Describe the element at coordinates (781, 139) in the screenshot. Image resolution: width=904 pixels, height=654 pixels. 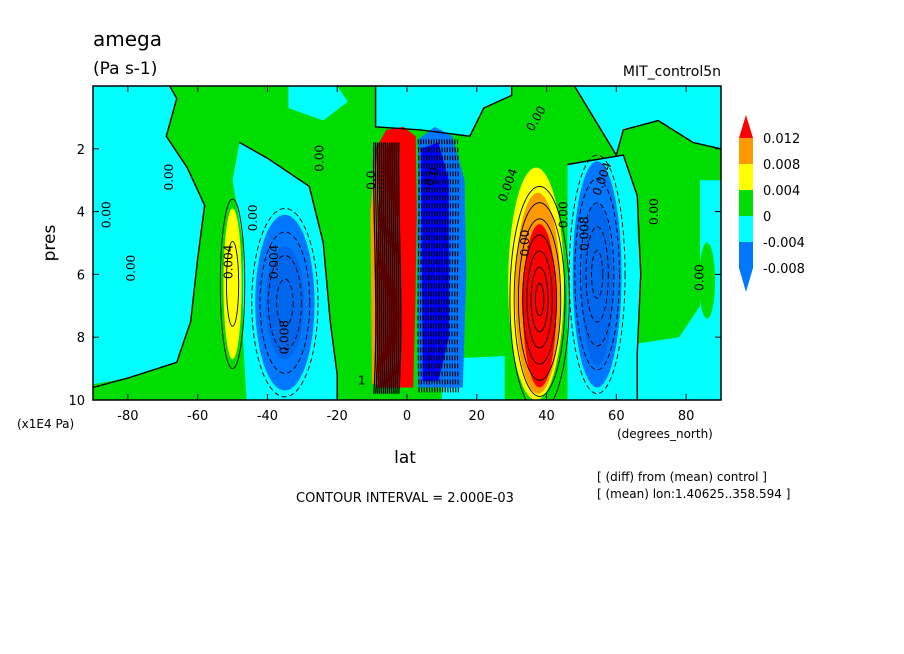
I see `legend-label: 0.012` at that location.